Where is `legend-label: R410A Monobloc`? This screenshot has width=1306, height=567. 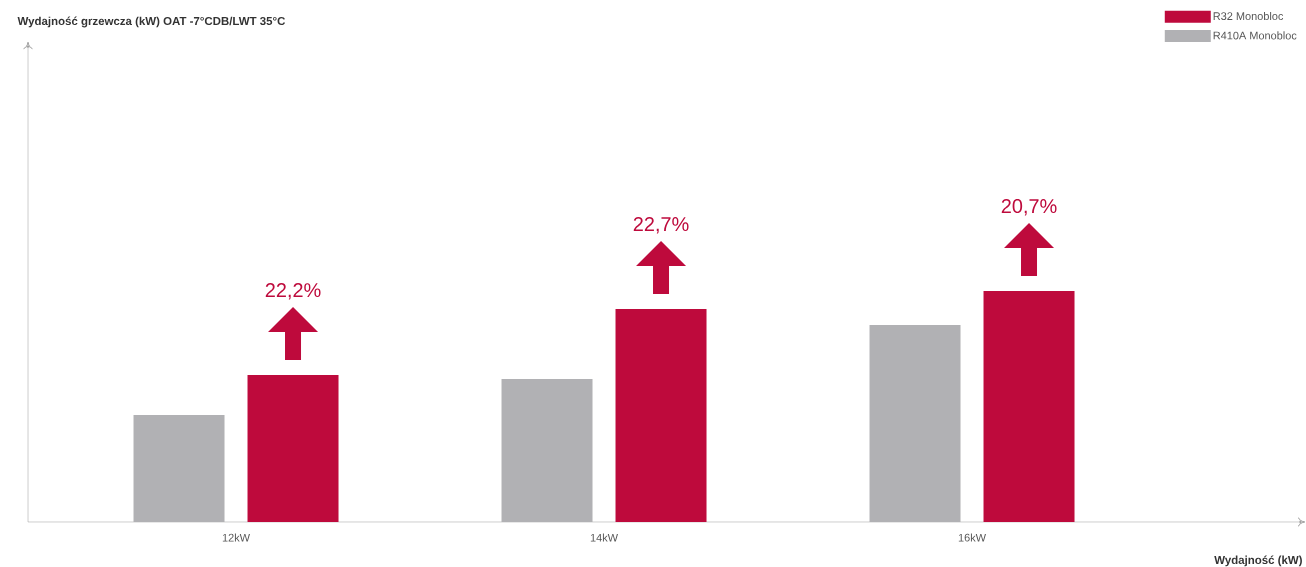
legend-label: R410A Monobloc is located at coordinates (1255, 35).